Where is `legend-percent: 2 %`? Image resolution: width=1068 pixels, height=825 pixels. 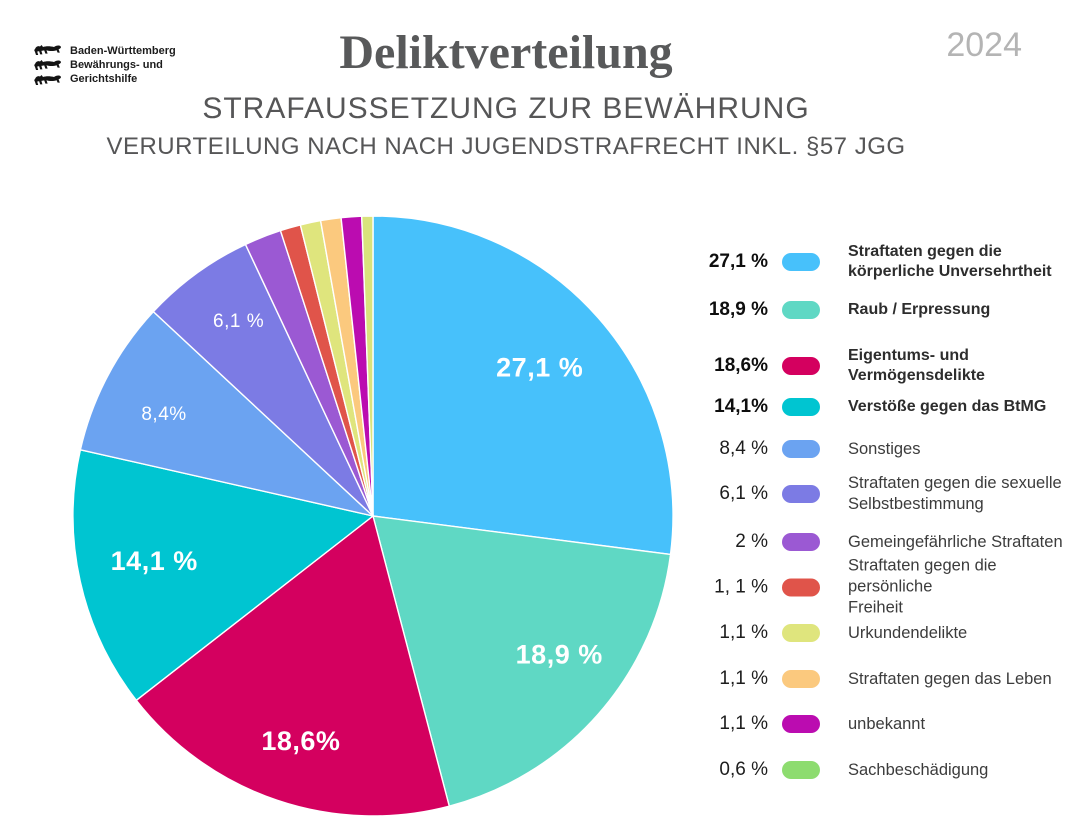
legend-percent: 2 % is located at coordinates (751, 541).